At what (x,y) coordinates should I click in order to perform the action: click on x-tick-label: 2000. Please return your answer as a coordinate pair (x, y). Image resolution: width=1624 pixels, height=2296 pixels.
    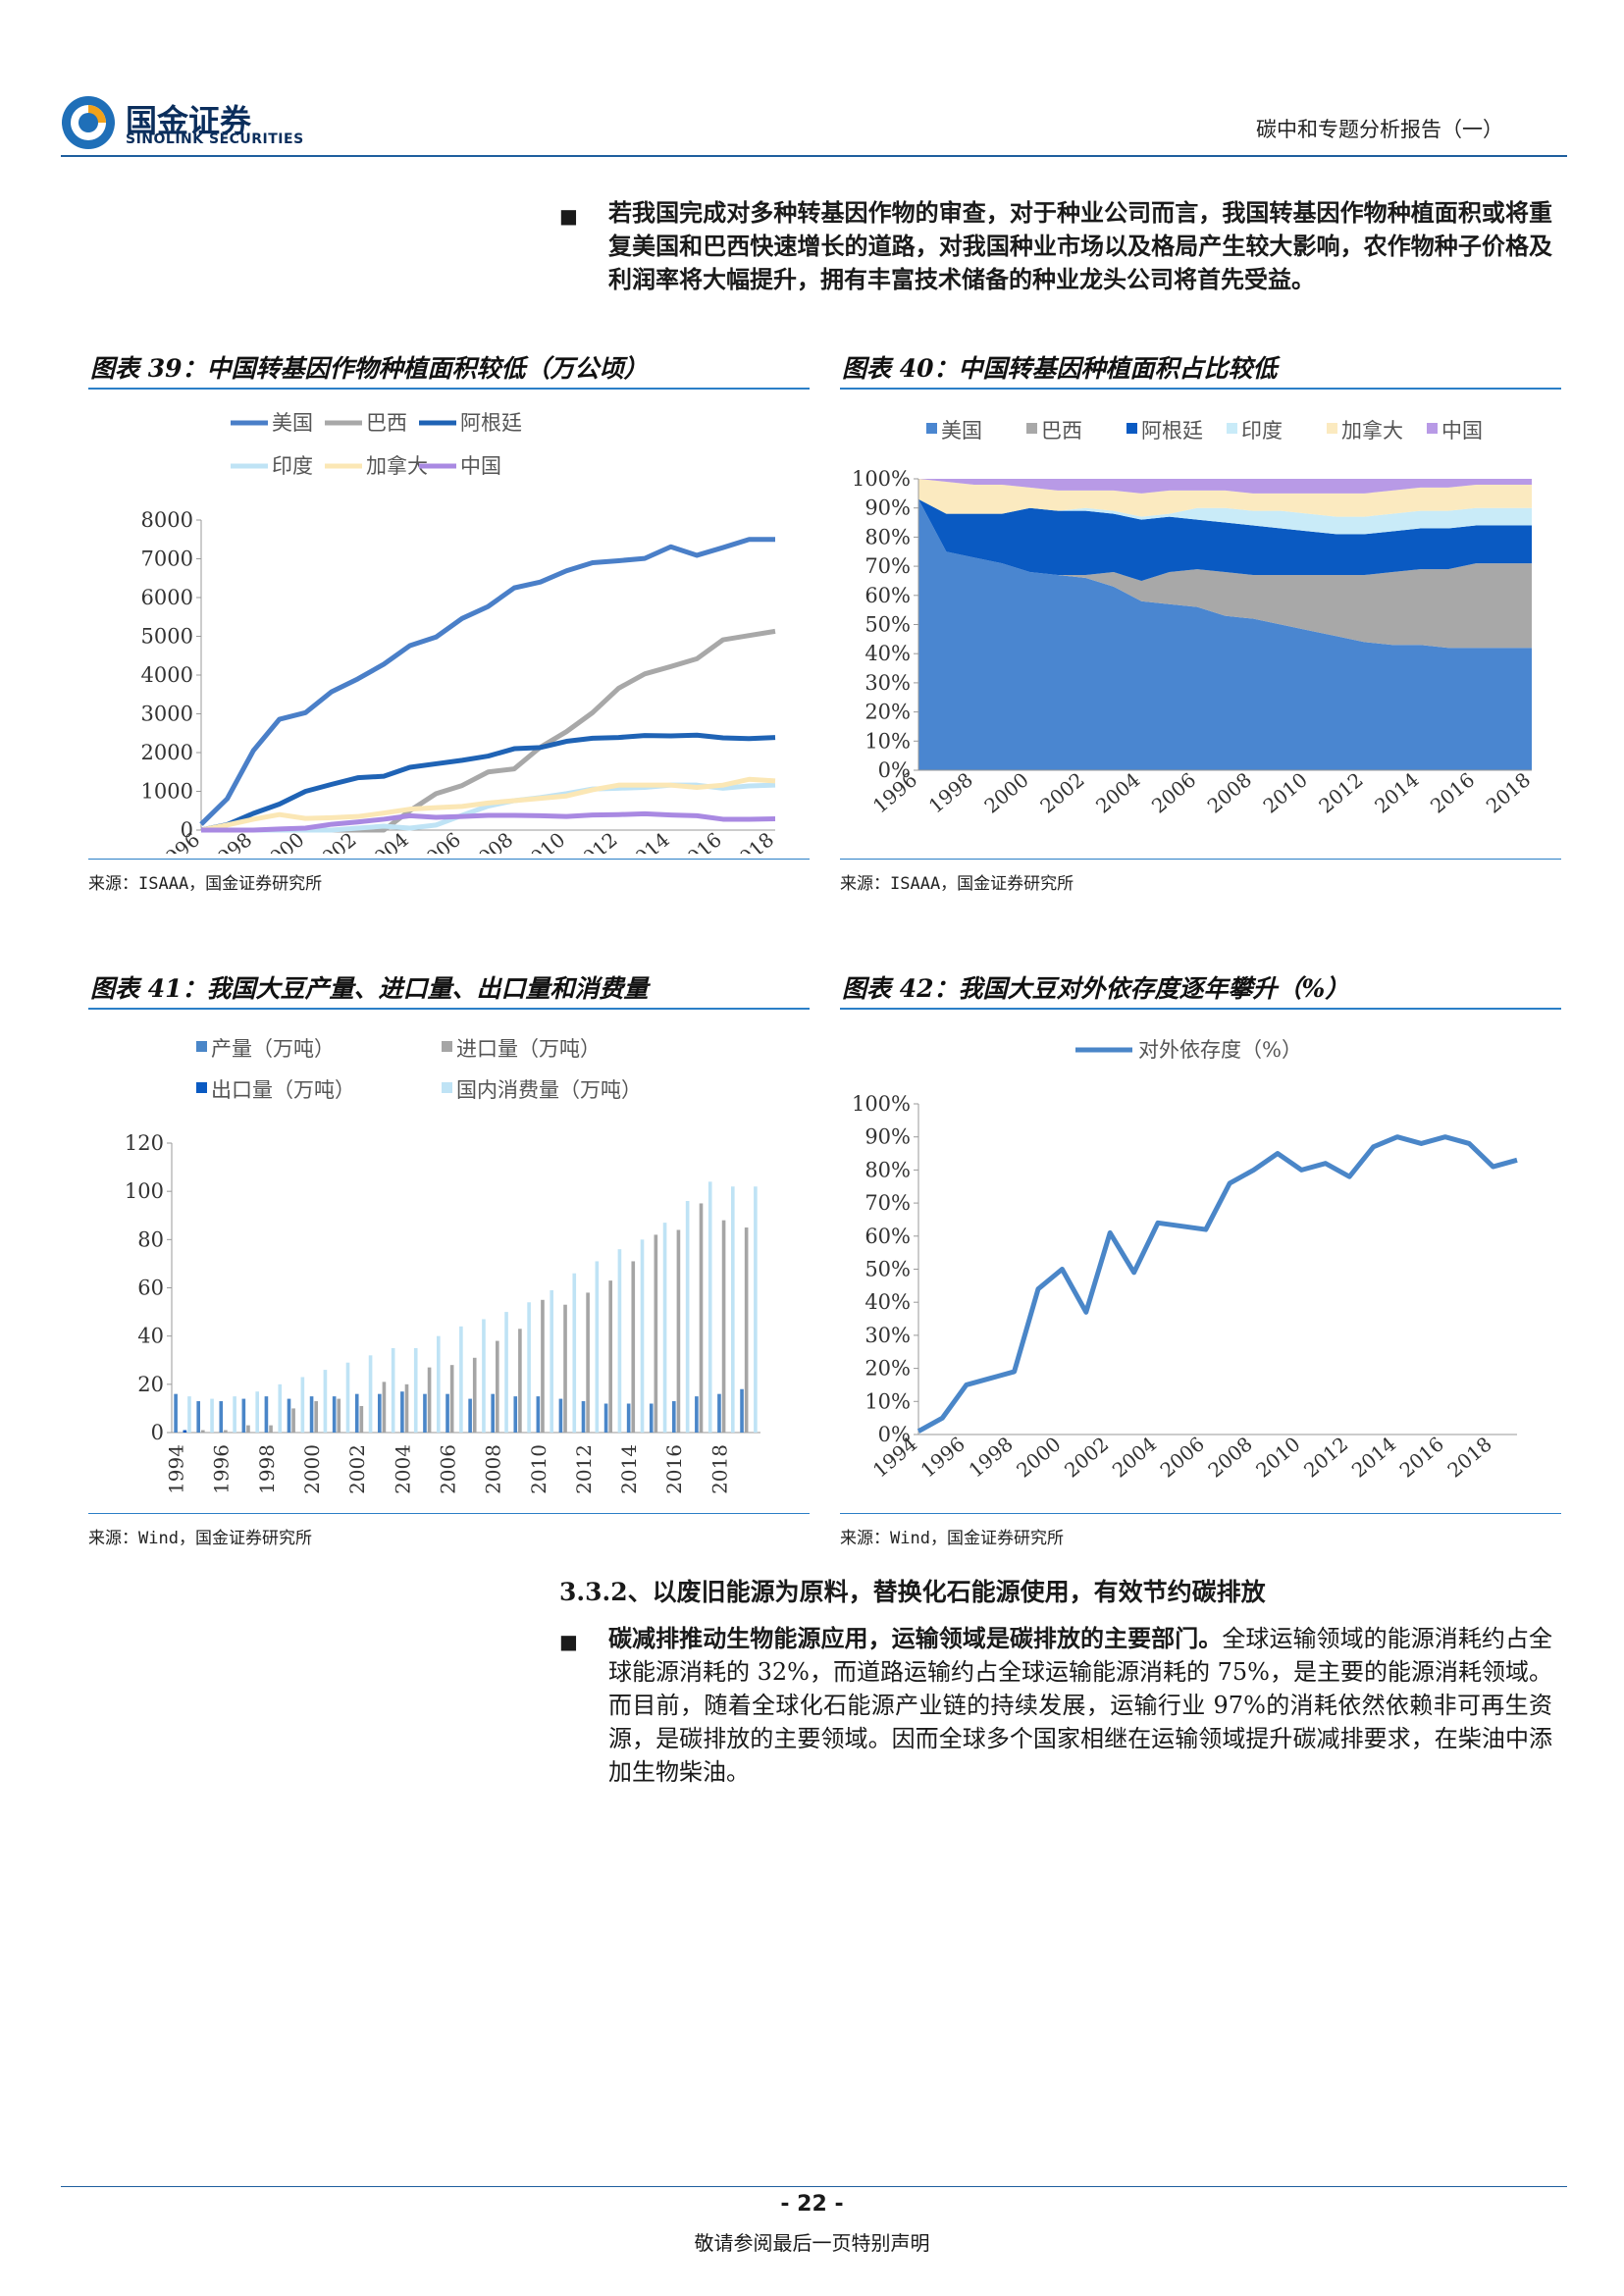
    Looking at the image, I should click on (1038, 1457).